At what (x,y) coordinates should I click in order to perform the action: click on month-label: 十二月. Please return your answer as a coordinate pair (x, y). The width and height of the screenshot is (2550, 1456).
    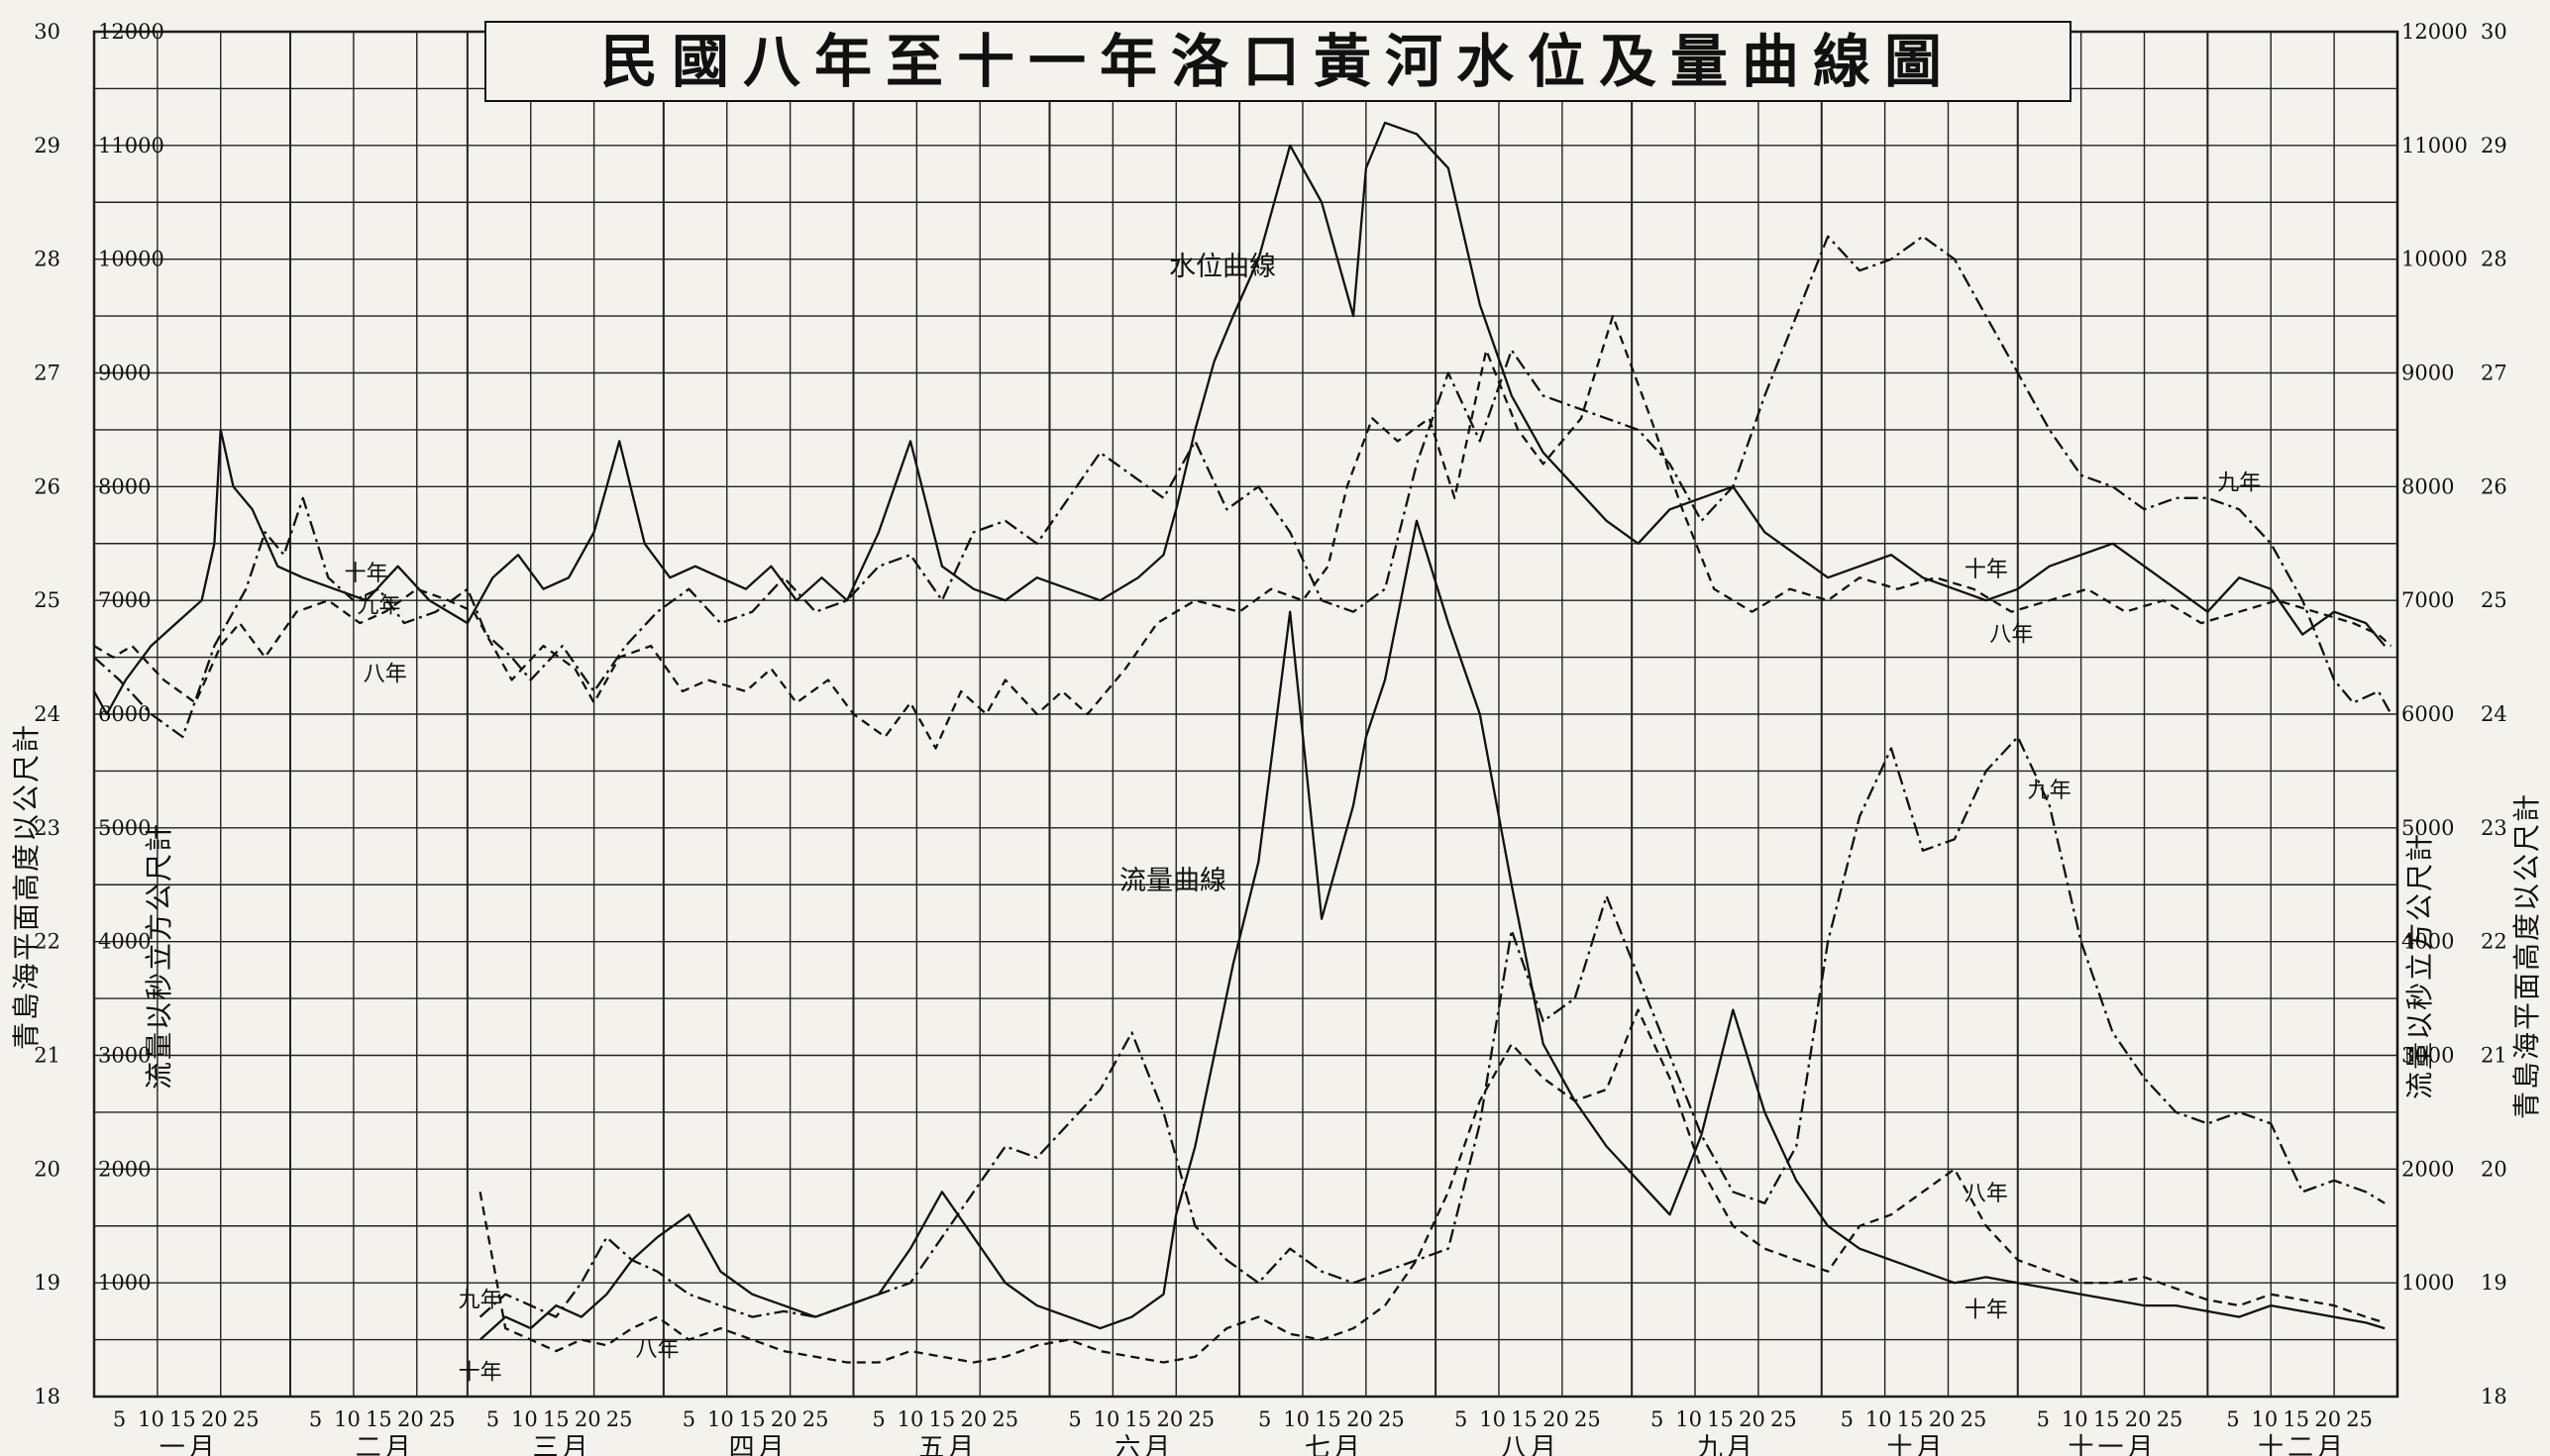
    Looking at the image, I should click on (2303, 1444).